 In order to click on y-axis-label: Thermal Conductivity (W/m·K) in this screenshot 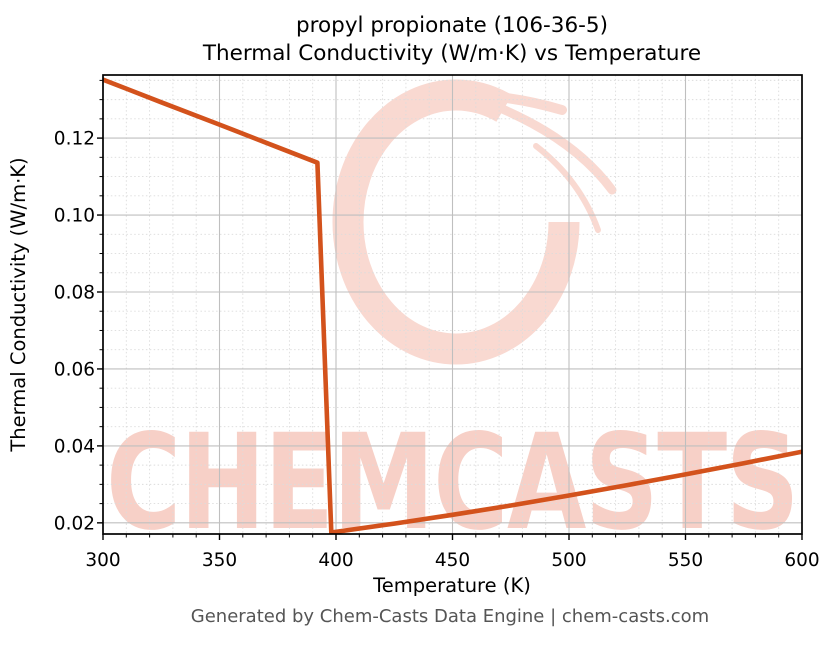, I will do `click(18, 304)`.